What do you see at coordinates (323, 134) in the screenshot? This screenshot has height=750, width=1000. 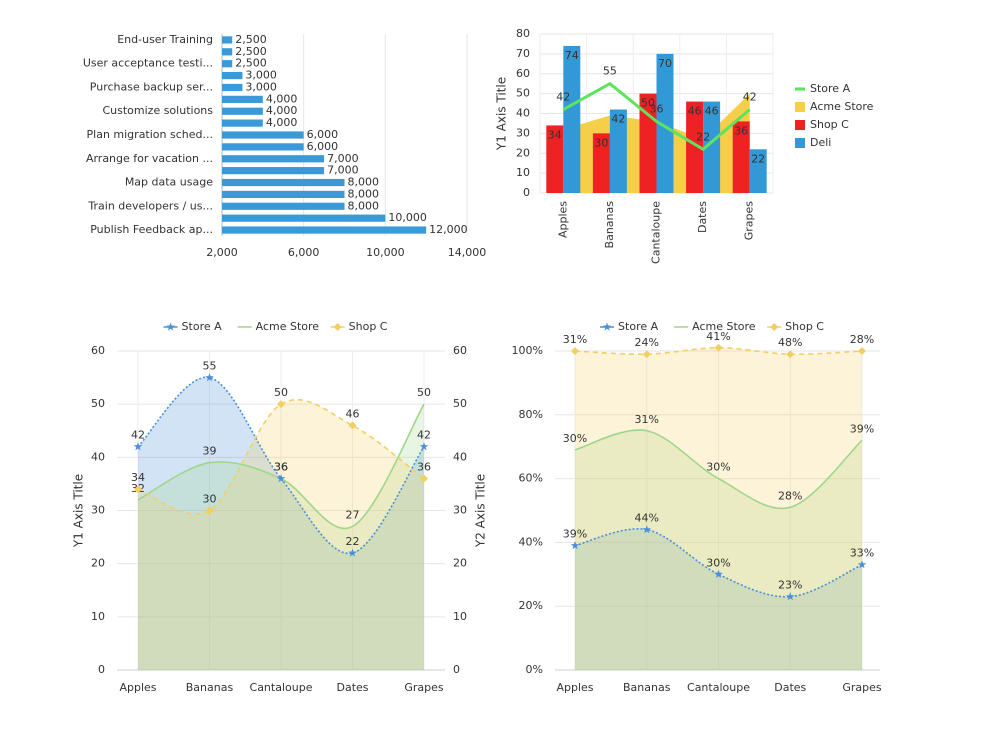 I see `value-label: 6,000` at bounding box center [323, 134].